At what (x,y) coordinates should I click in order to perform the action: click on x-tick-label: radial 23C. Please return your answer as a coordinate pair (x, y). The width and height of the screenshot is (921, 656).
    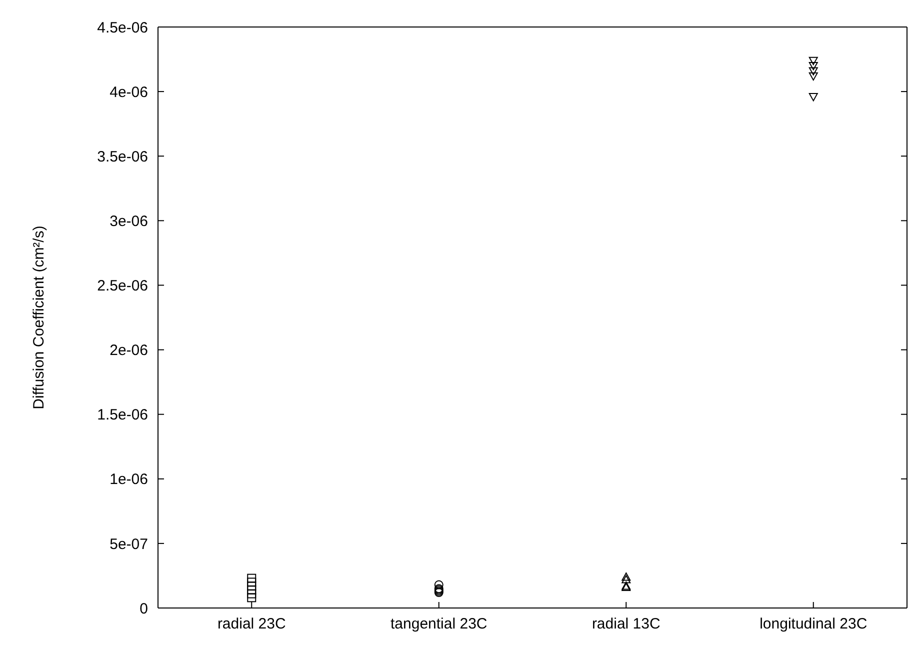
    Looking at the image, I should click on (251, 624).